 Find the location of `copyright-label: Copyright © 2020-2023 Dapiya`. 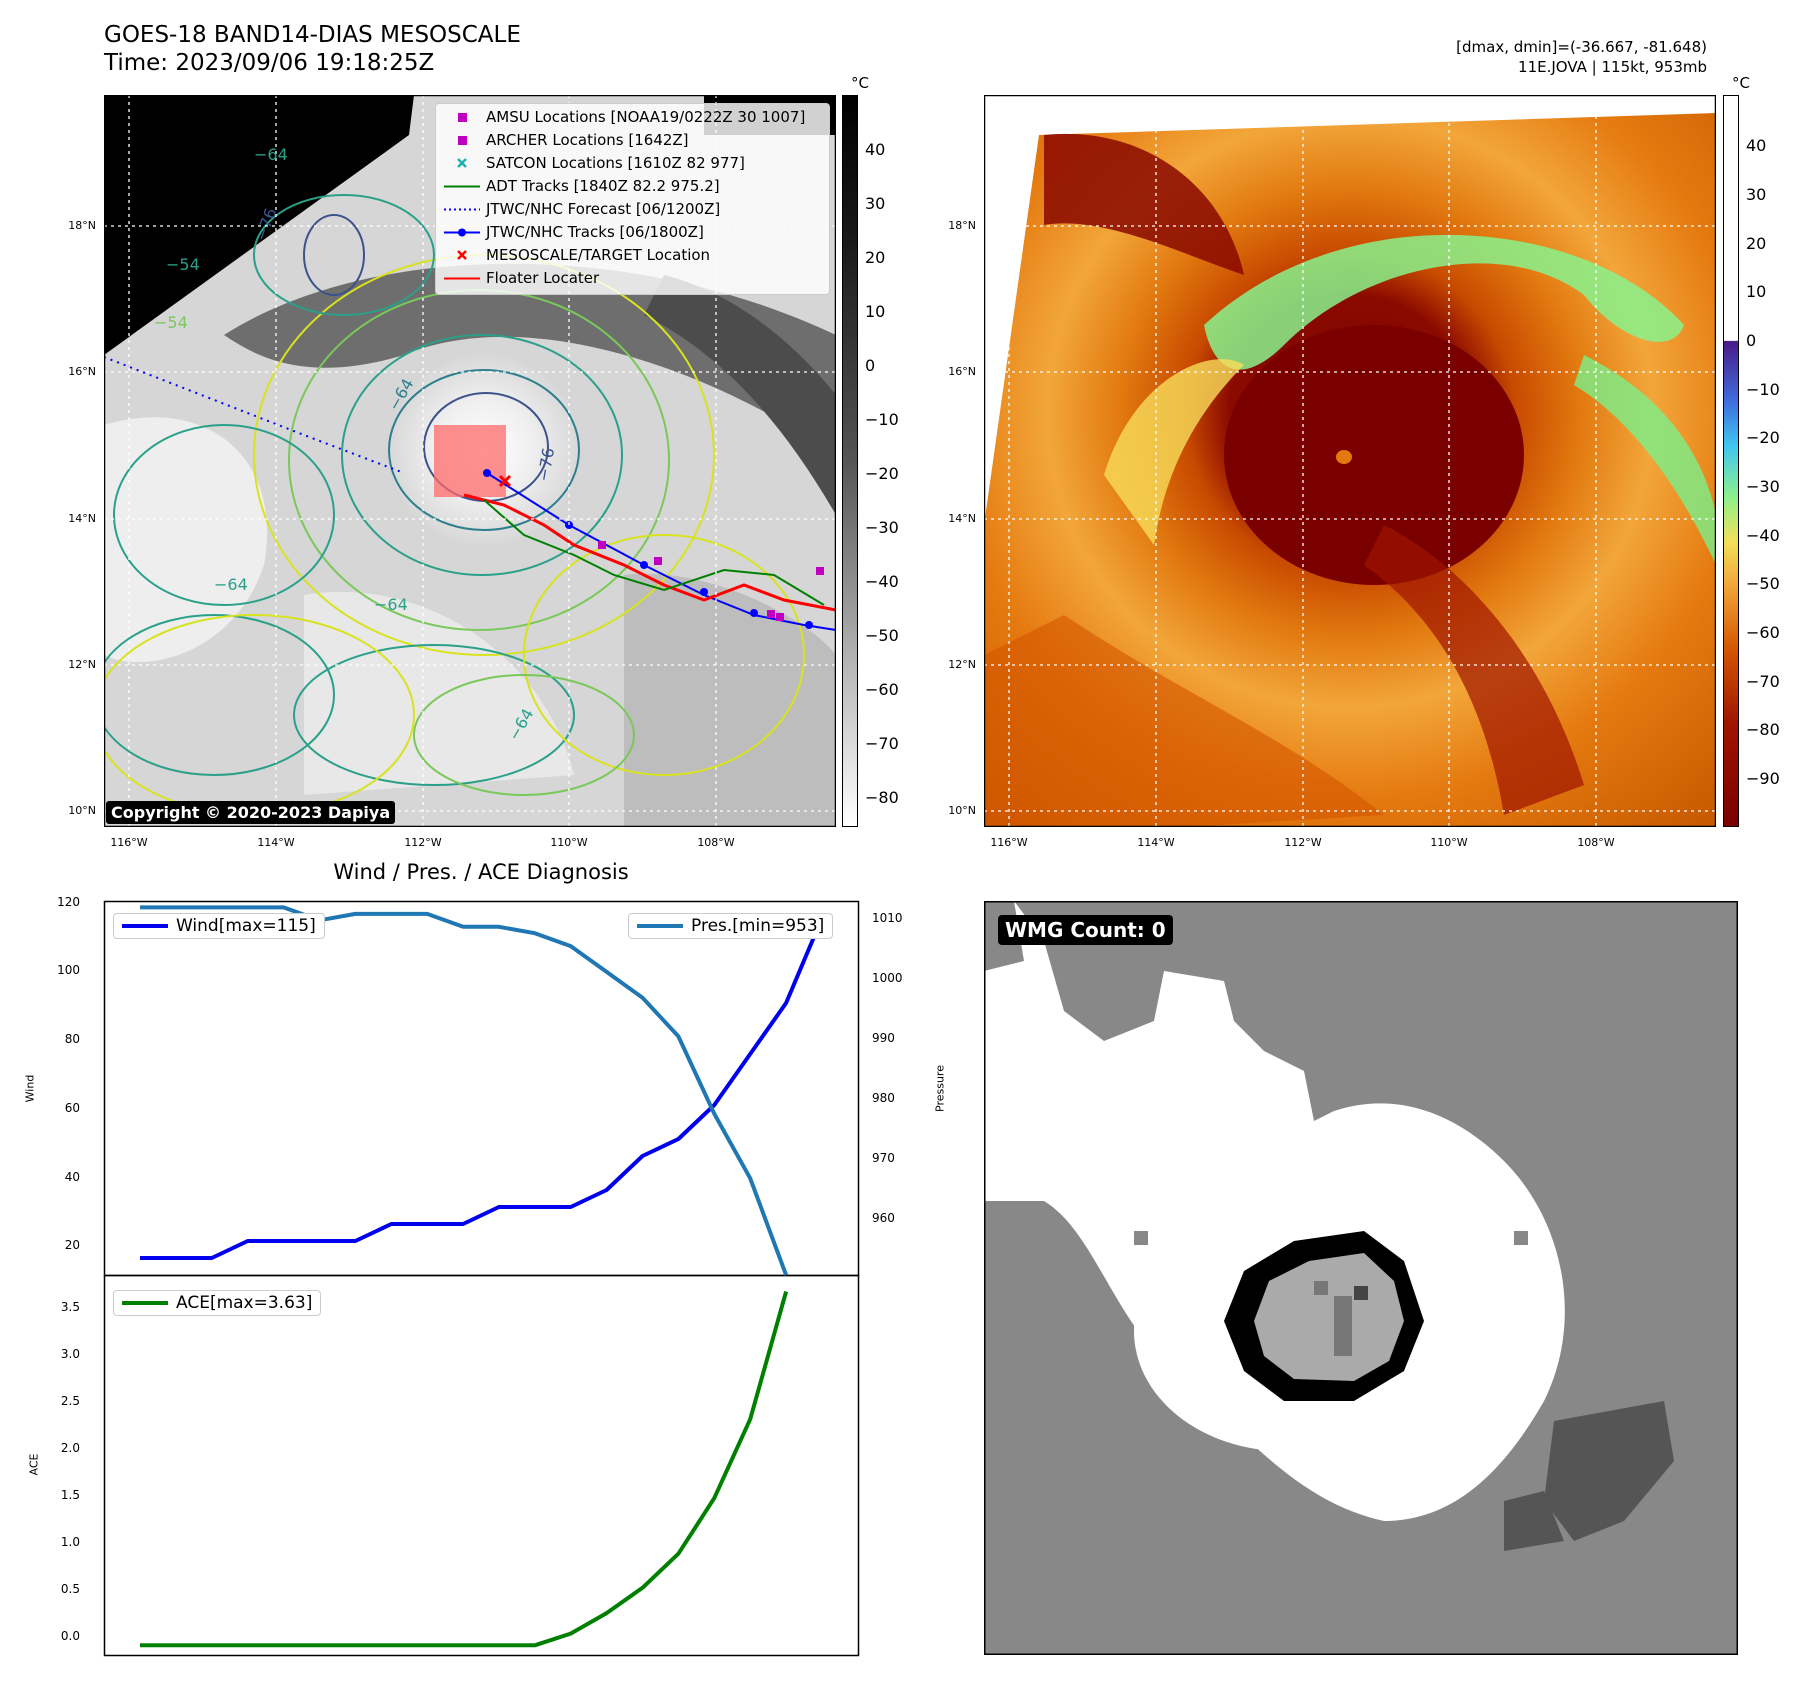

copyright-label: Copyright © 2020-2023 Dapiya is located at coordinates (251, 812).